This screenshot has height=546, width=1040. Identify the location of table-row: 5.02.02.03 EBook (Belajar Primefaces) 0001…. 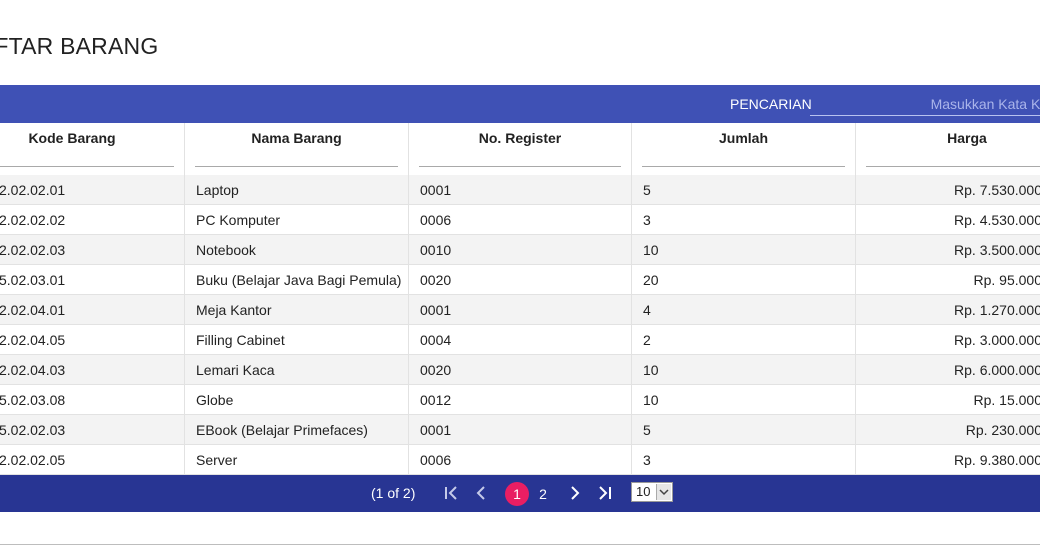
(520, 430).